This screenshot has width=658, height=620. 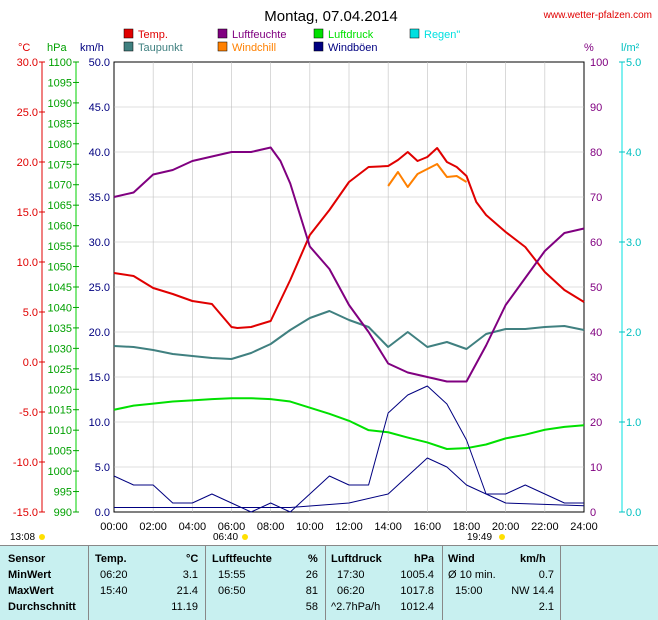 I want to click on temp-axis-tick: 10.0, so click(x=27, y=263).